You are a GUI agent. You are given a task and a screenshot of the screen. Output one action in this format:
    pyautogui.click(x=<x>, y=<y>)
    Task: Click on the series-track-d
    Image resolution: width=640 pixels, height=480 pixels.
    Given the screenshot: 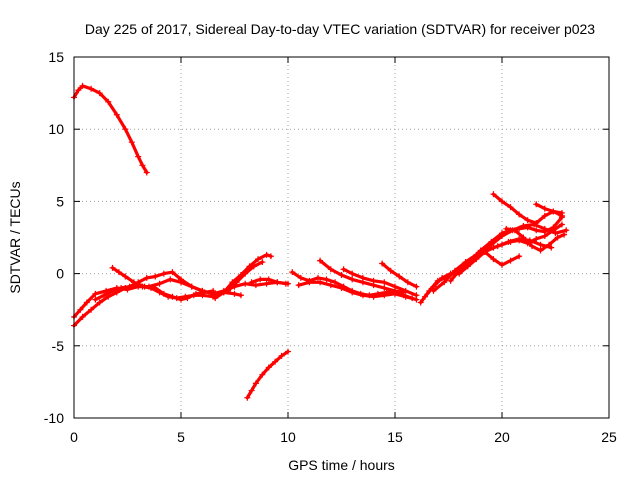 What is the action you would take?
    pyautogui.click(x=154, y=286)
    